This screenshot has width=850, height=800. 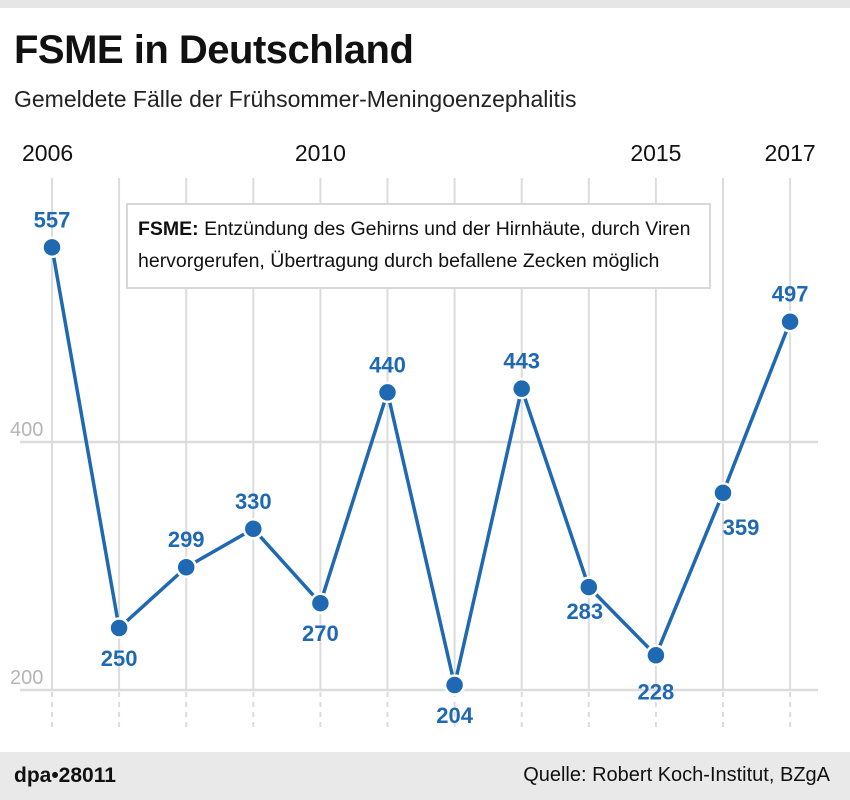 I want to click on y-tick-label: 400, so click(x=26, y=430).